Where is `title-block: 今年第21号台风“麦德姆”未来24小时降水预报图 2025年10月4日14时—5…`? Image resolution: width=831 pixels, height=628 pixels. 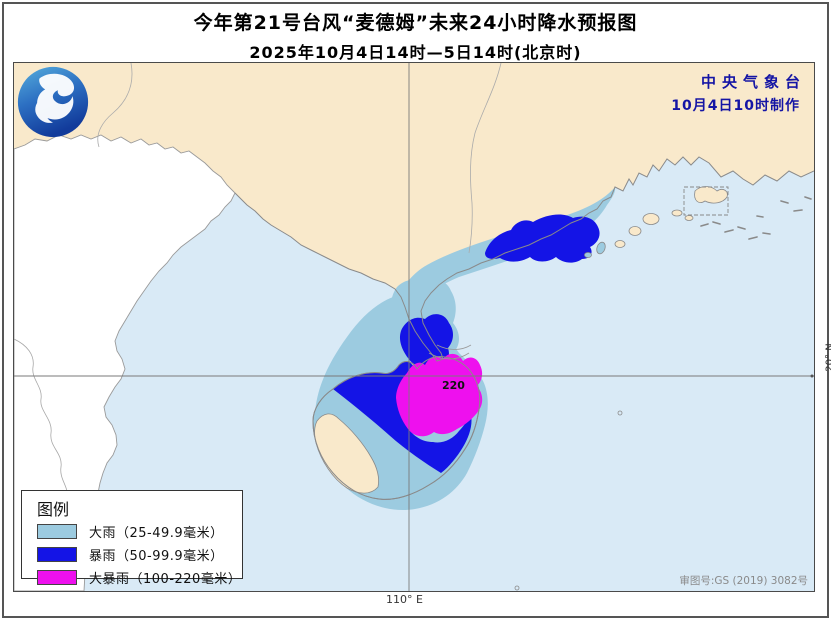 title-block: 今年第21号台风“麦德姆”未来24小时降水预报图 2025年10月4日14时—5… is located at coordinates (415, 35).